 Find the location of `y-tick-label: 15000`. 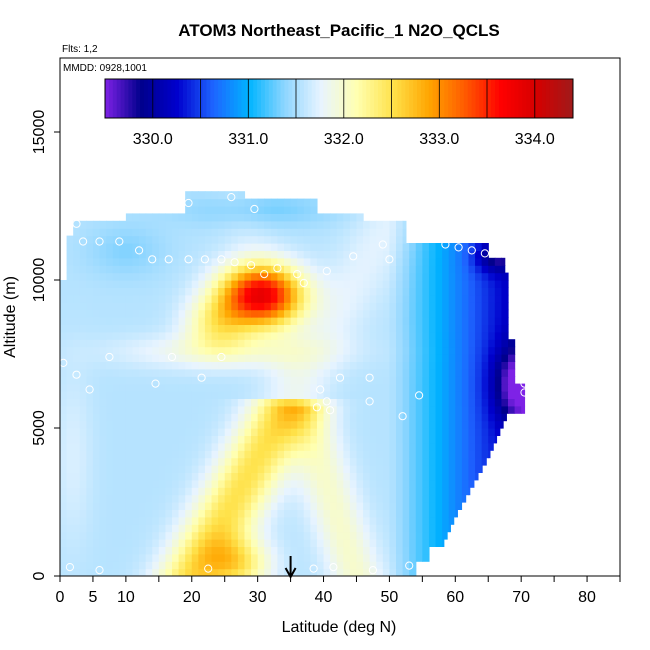

y-tick-label: 15000 is located at coordinates (39, 132).